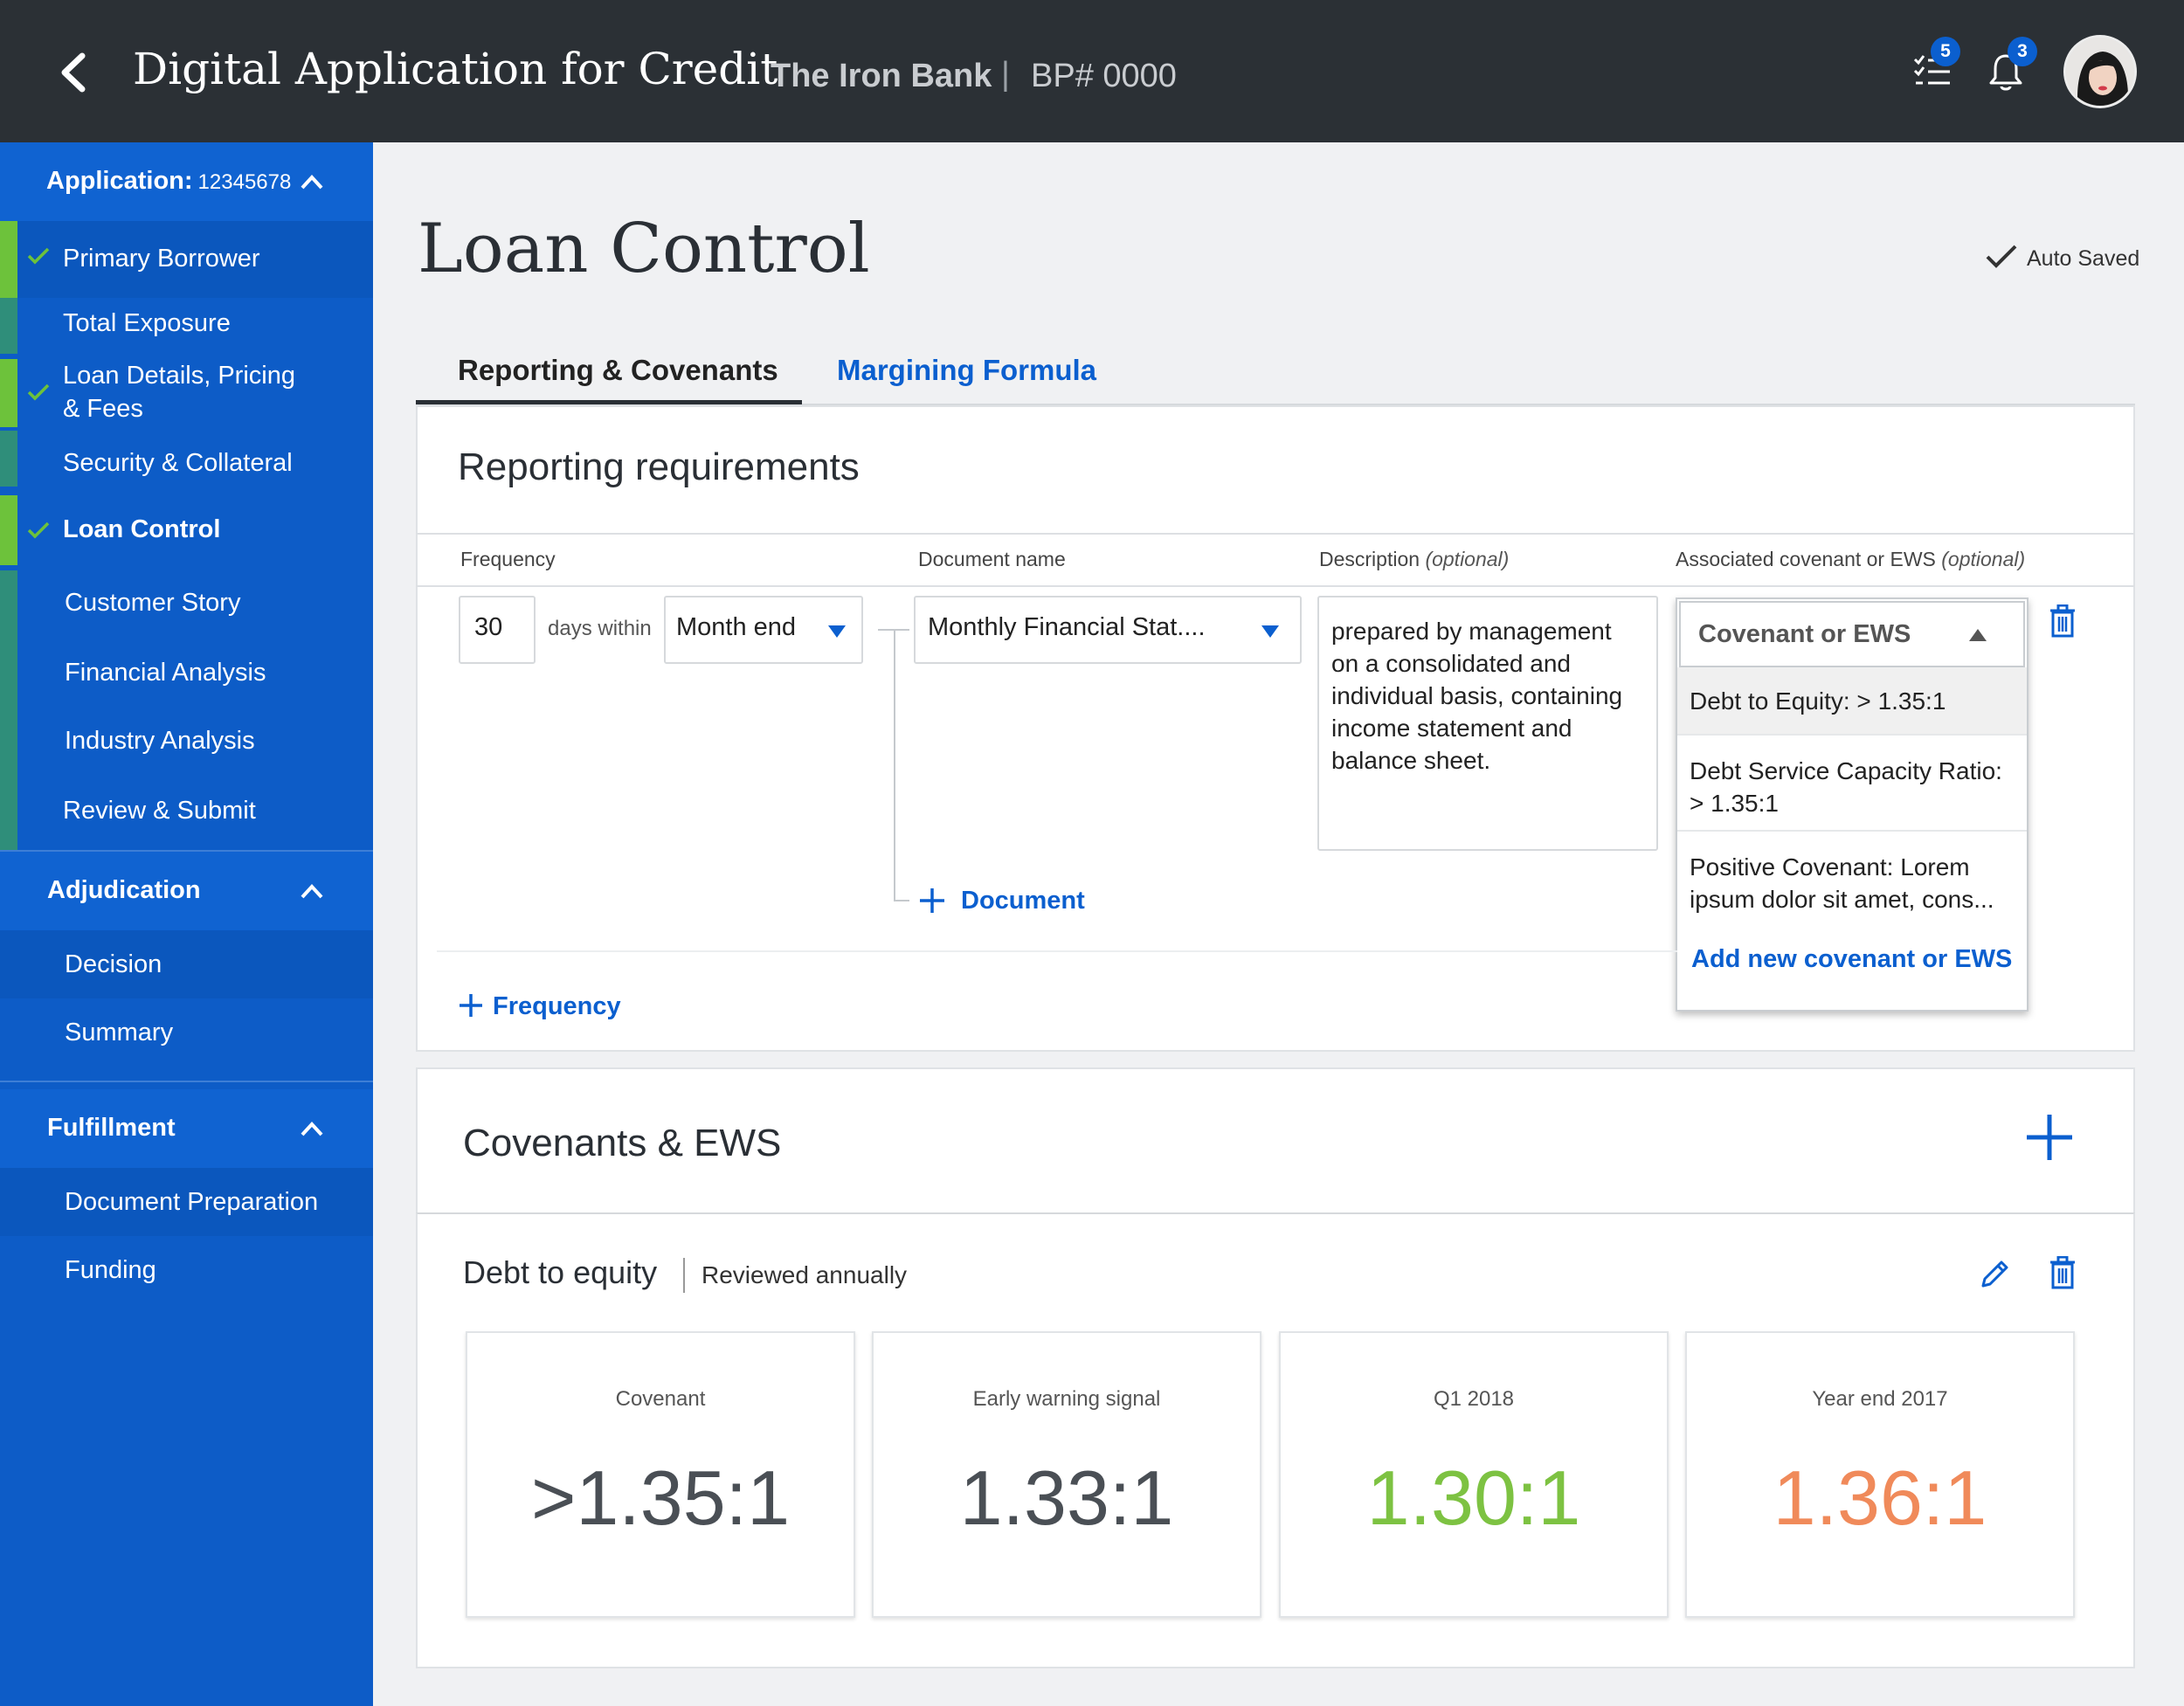 The width and height of the screenshot is (2184, 1706). I want to click on tab-margining-formula: Margining Formula, so click(967, 370).